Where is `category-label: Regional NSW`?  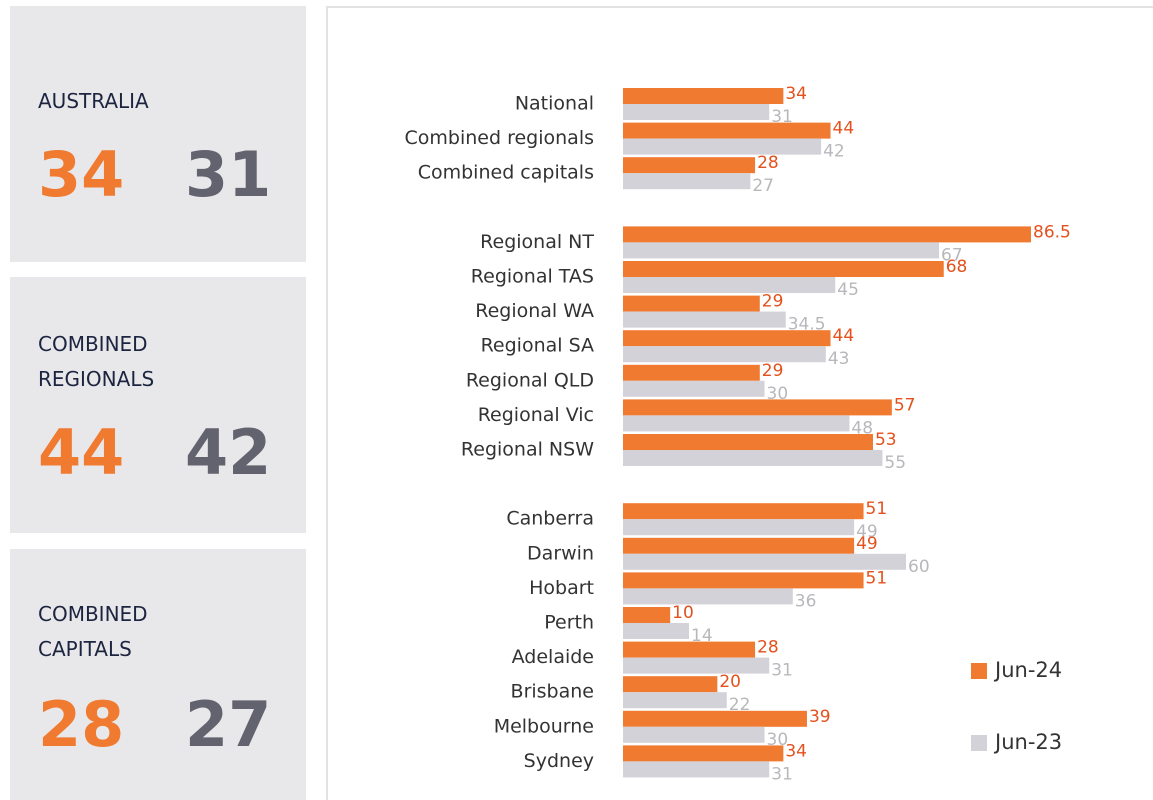 category-label: Regional NSW is located at coordinates (527, 450).